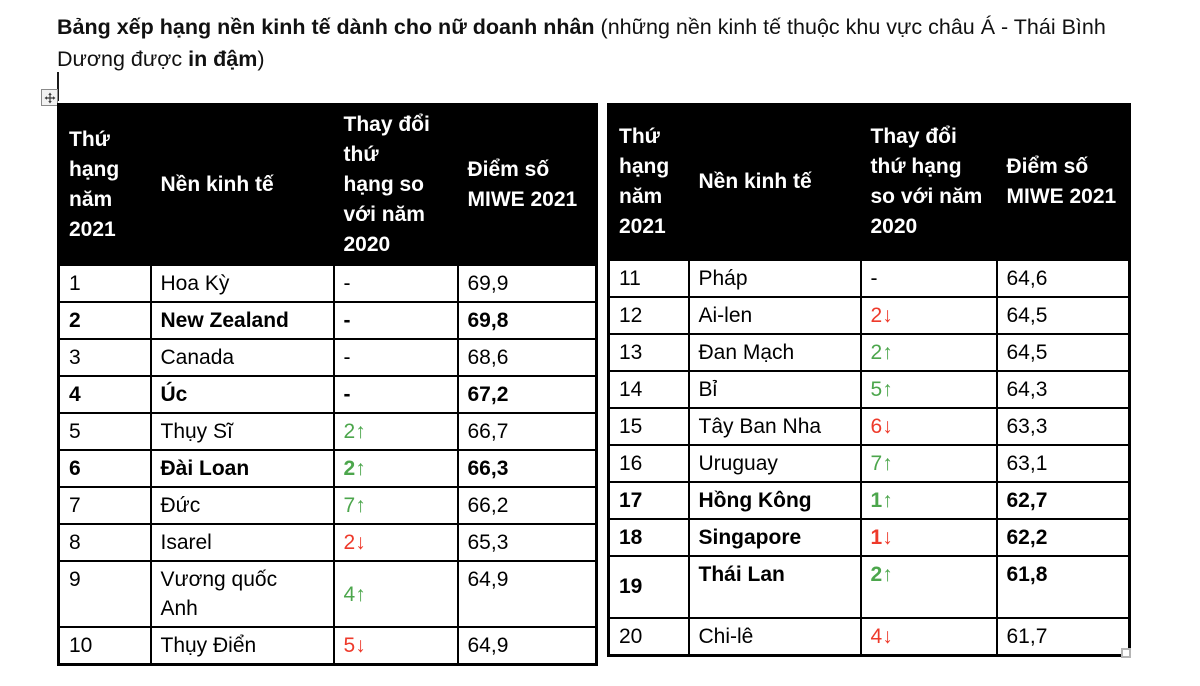 The width and height of the screenshot is (1200, 686). Describe the element at coordinates (869, 463) in the screenshot. I see `table-row: 16 Uruguay 7↑ 63,1` at that location.